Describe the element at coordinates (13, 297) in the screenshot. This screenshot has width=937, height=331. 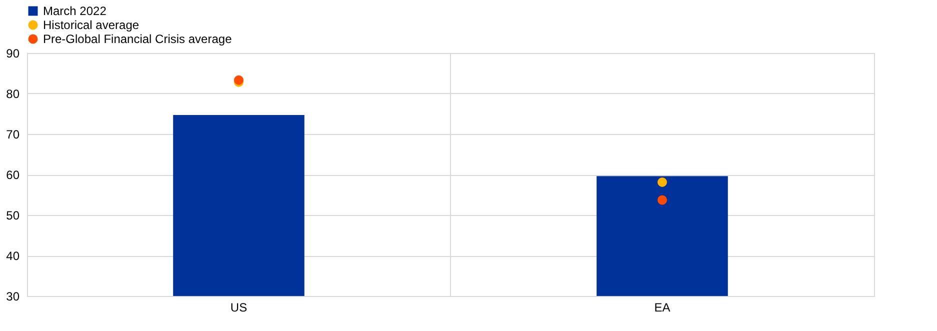
I see `y-tick-label: 30` at that location.